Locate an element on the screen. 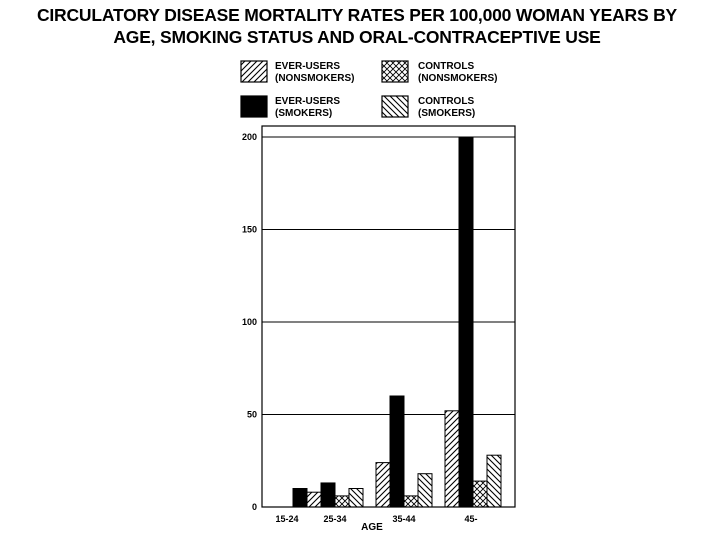 The width and height of the screenshot is (714, 534). x-tick-label: 45- is located at coordinates (470, 519).